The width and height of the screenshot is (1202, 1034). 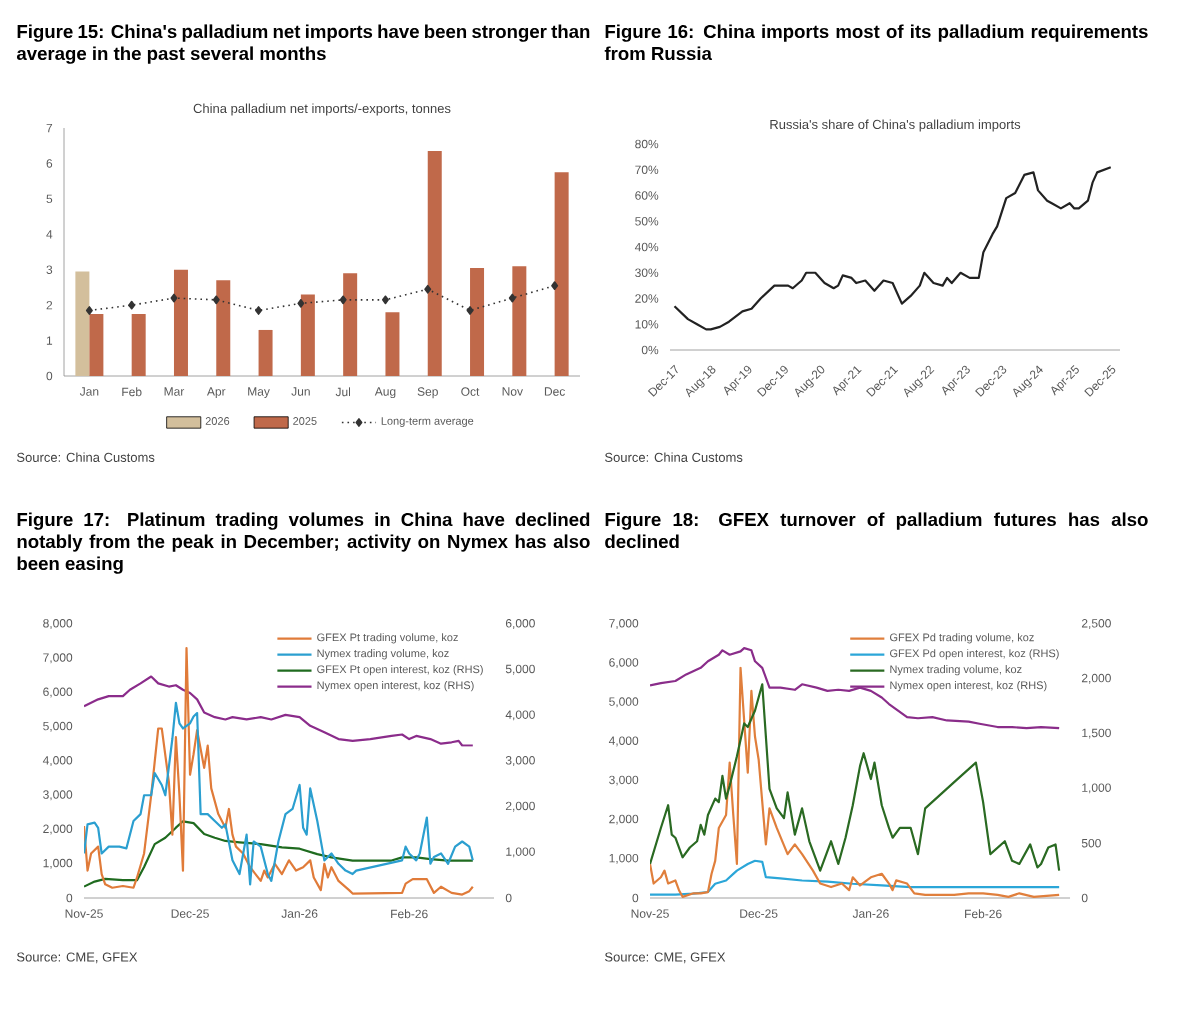 What do you see at coordinates (303, 543) in the screenshot?
I see `chart-title: Figure 17: Platinum trading volumes in China have declined notably from the peak in December; activity on Nymex has also been easing` at bounding box center [303, 543].